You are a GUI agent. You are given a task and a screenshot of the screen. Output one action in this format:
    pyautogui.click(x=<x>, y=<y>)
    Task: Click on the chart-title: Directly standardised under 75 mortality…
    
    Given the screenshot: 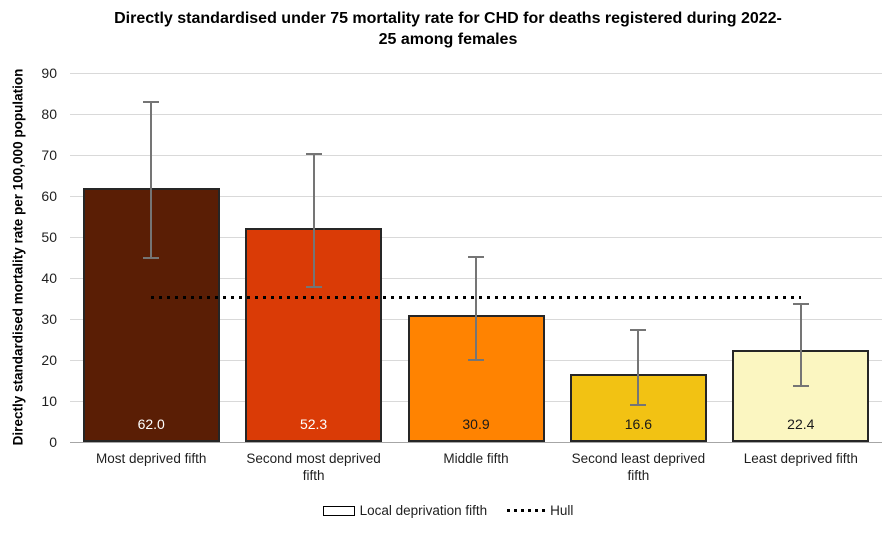 What is the action you would take?
    pyautogui.click(x=448, y=29)
    